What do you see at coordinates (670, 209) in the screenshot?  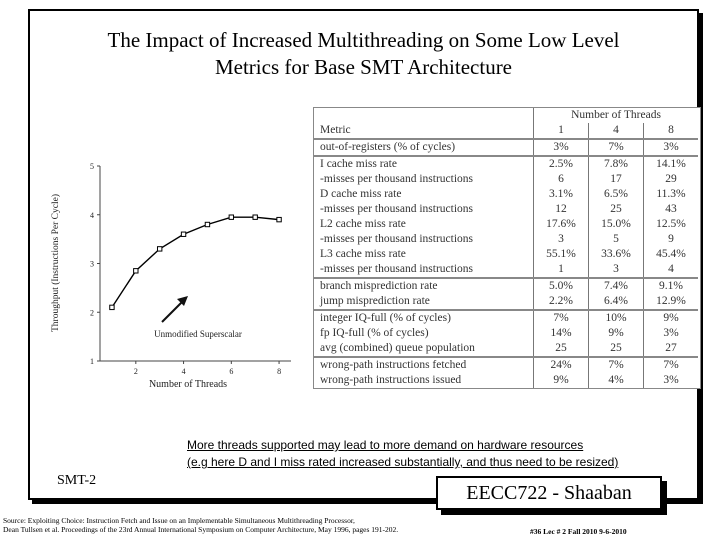 I see `value-cell: 43` at bounding box center [670, 209].